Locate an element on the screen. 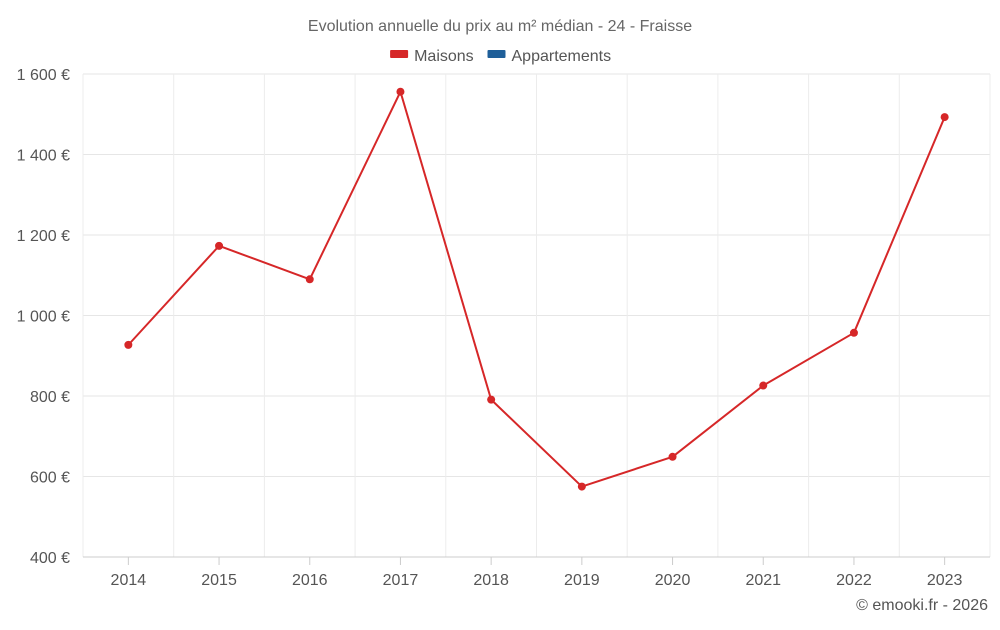 This screenshot has width=1000, height=630. x-tick-label: 2014 is located at coordinates (129, 580).